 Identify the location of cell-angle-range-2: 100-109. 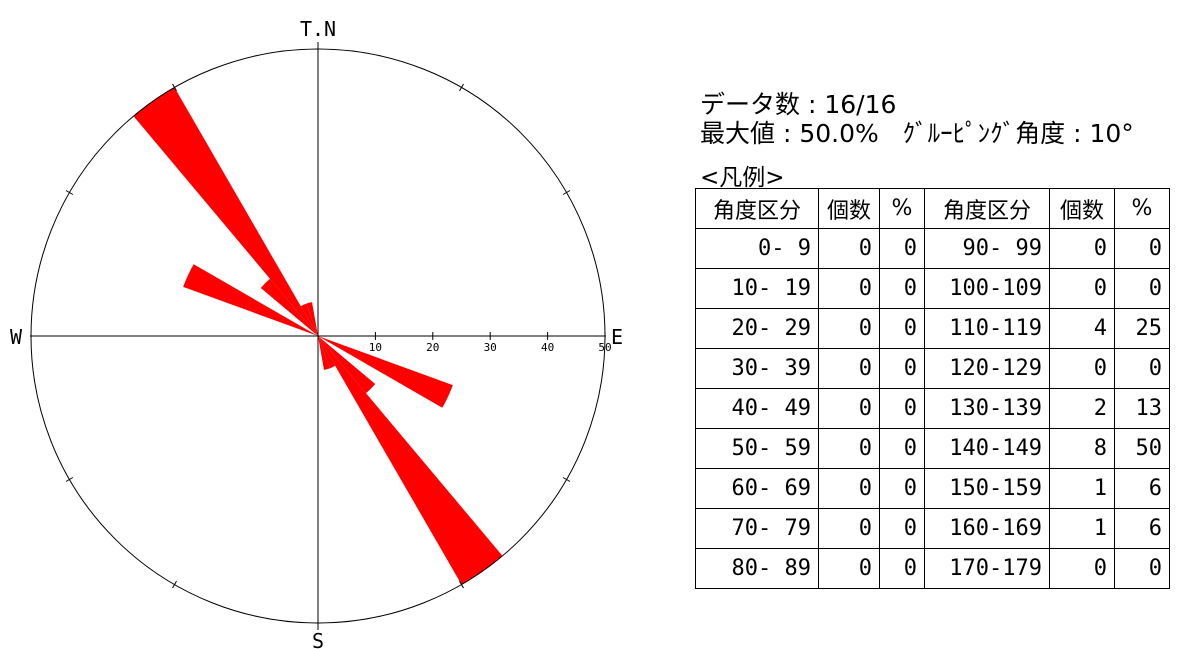
(987, 288).